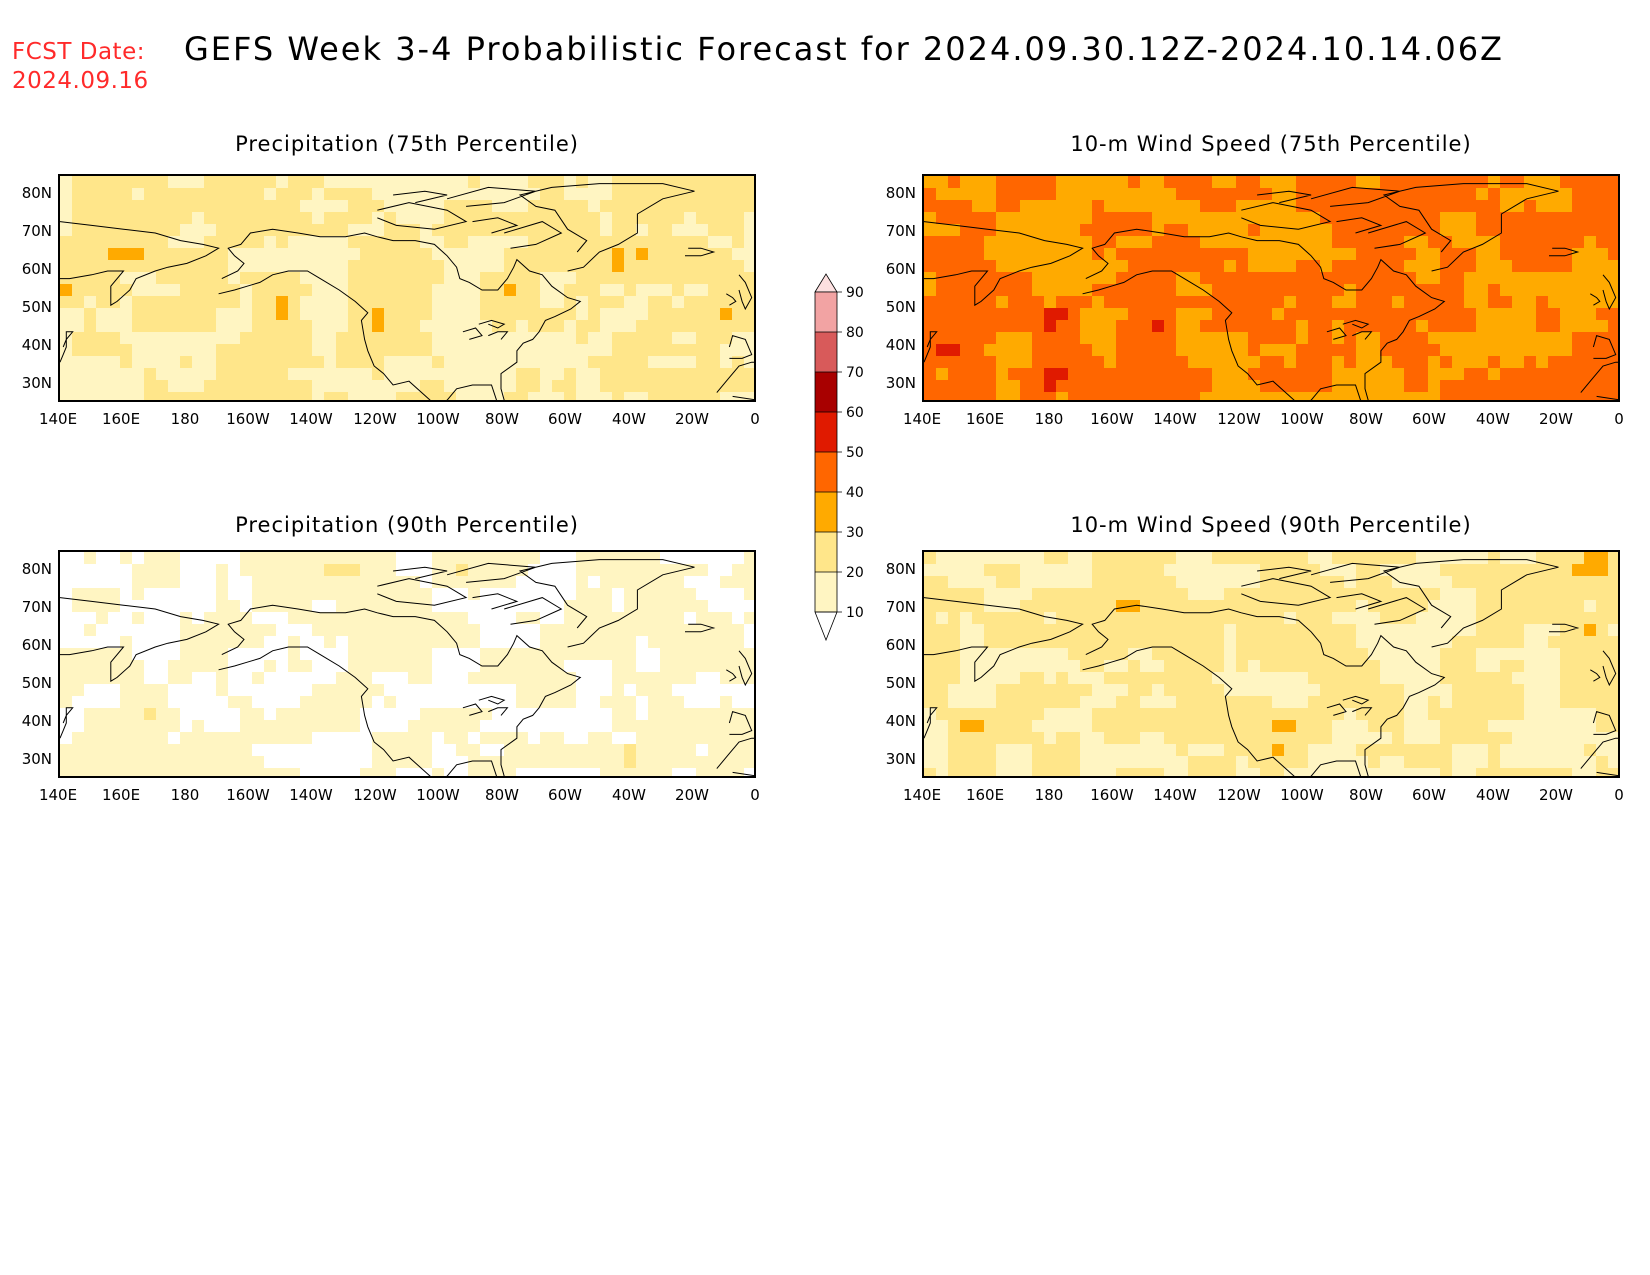 The height and width of the screenshot is (1275, 1650). I want to click on colorbar-tick-label: 40, so click(855, 493).